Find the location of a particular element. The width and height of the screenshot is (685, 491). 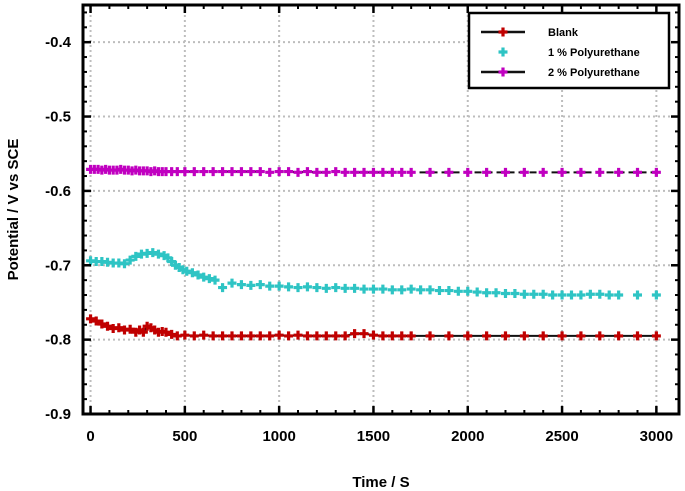

y-axis-title: Potential / V vs SCE is located at coordinates (13, 210).